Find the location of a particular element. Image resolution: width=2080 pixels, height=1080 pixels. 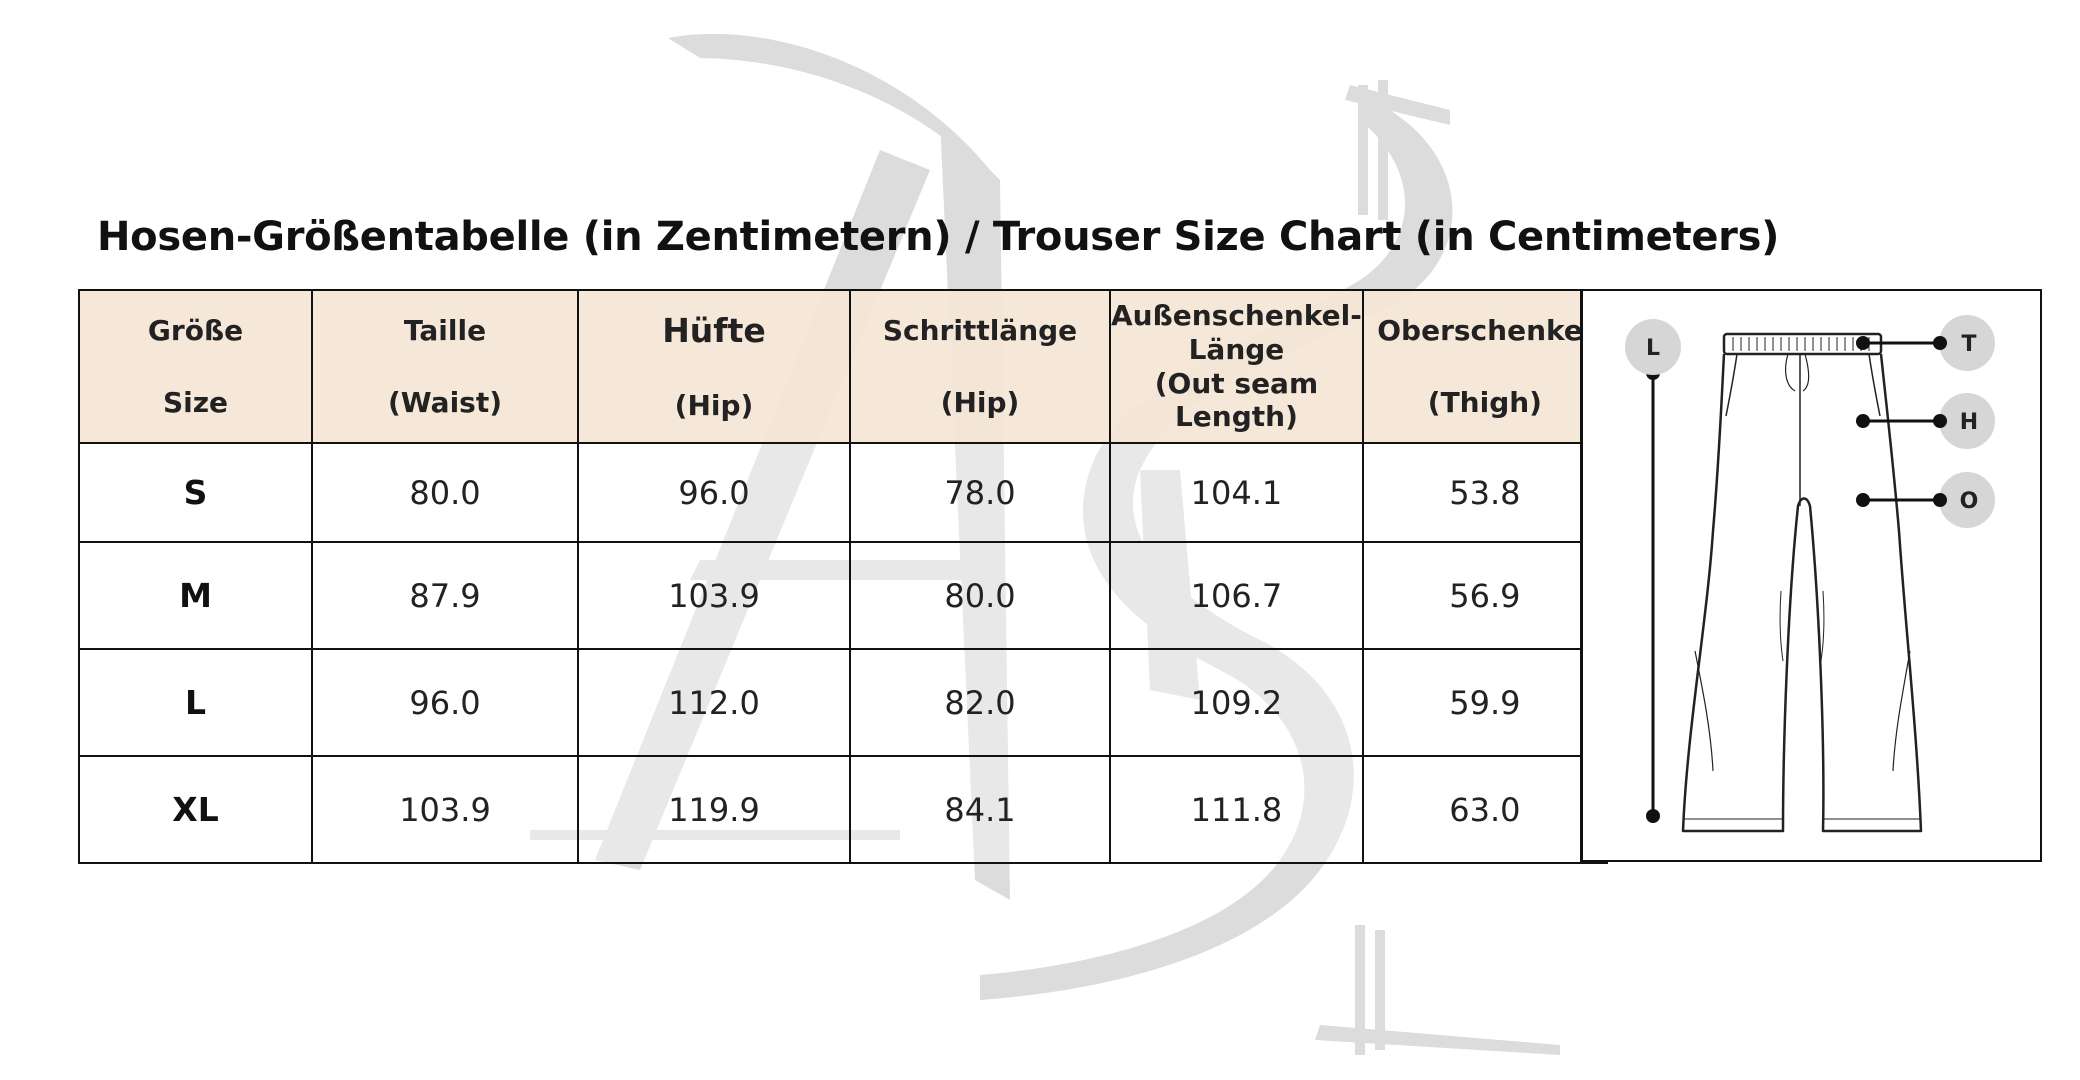

outseam-cell: 111.8 is located at coordinates (1236, 809).